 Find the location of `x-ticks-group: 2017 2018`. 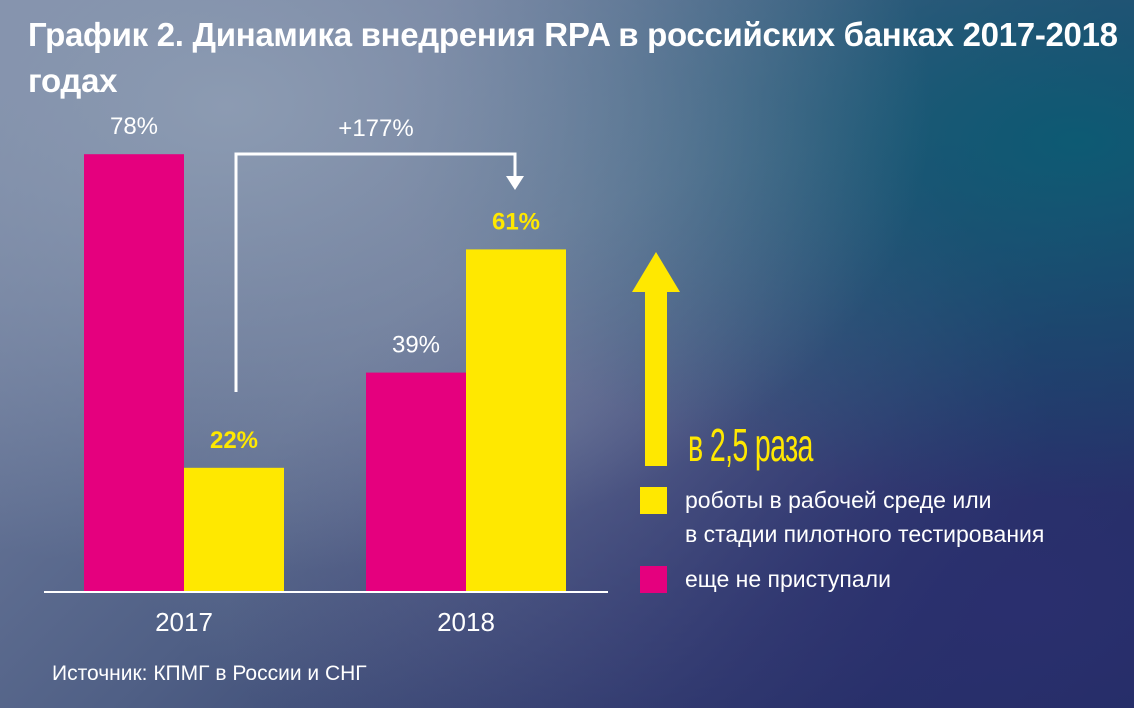

x-ticks-group: 2017 2018 is located at coordinates (325, 622).